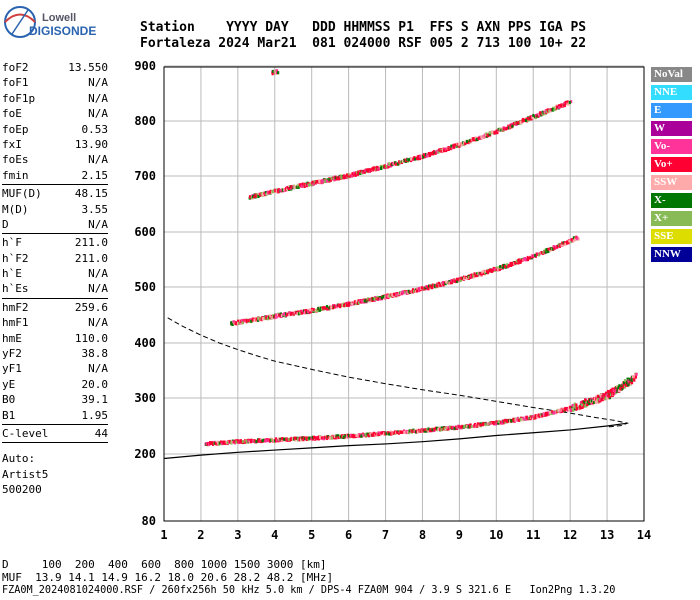  What do you see at coordinates (671, 254) in the screenshot?
I see `legend-item: NNW` at bounding box center [671, 254].